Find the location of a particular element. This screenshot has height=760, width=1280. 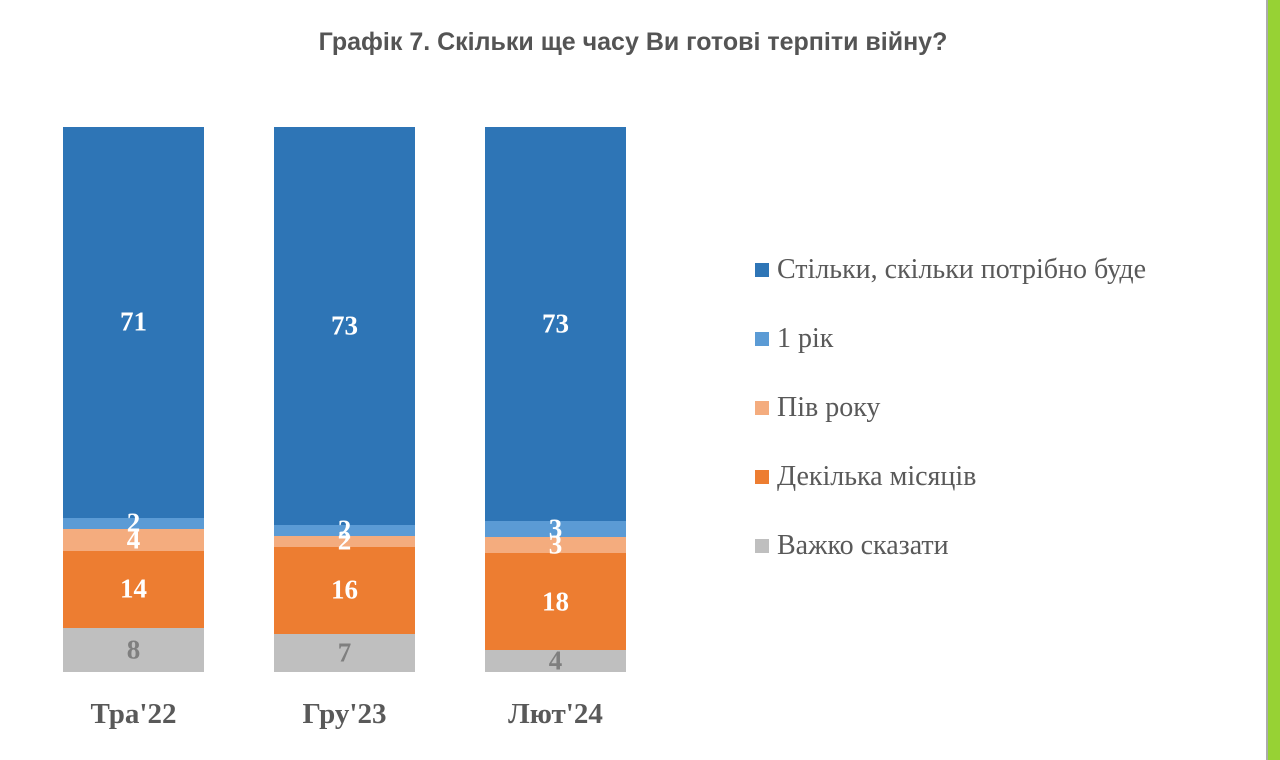

legend-item-half-year: Пів року is located at coordinates (1012, 408).